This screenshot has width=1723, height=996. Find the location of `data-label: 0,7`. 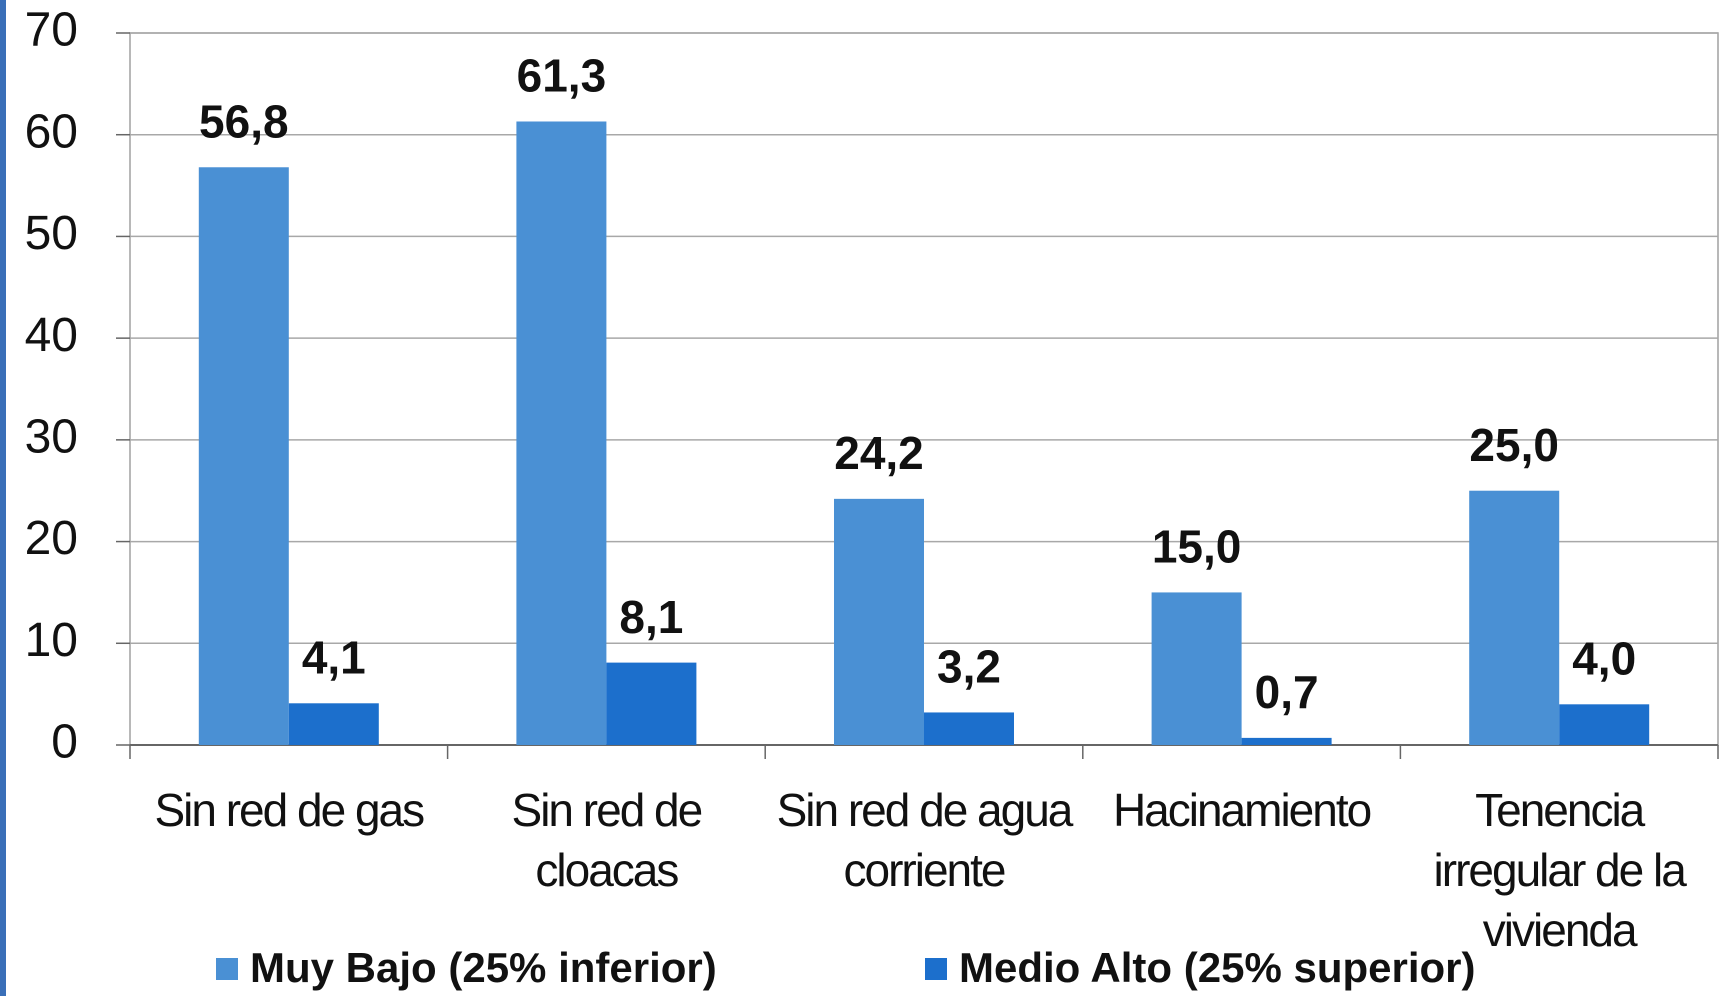

data-label: 0,7 is located at coordinates (1287, 692).